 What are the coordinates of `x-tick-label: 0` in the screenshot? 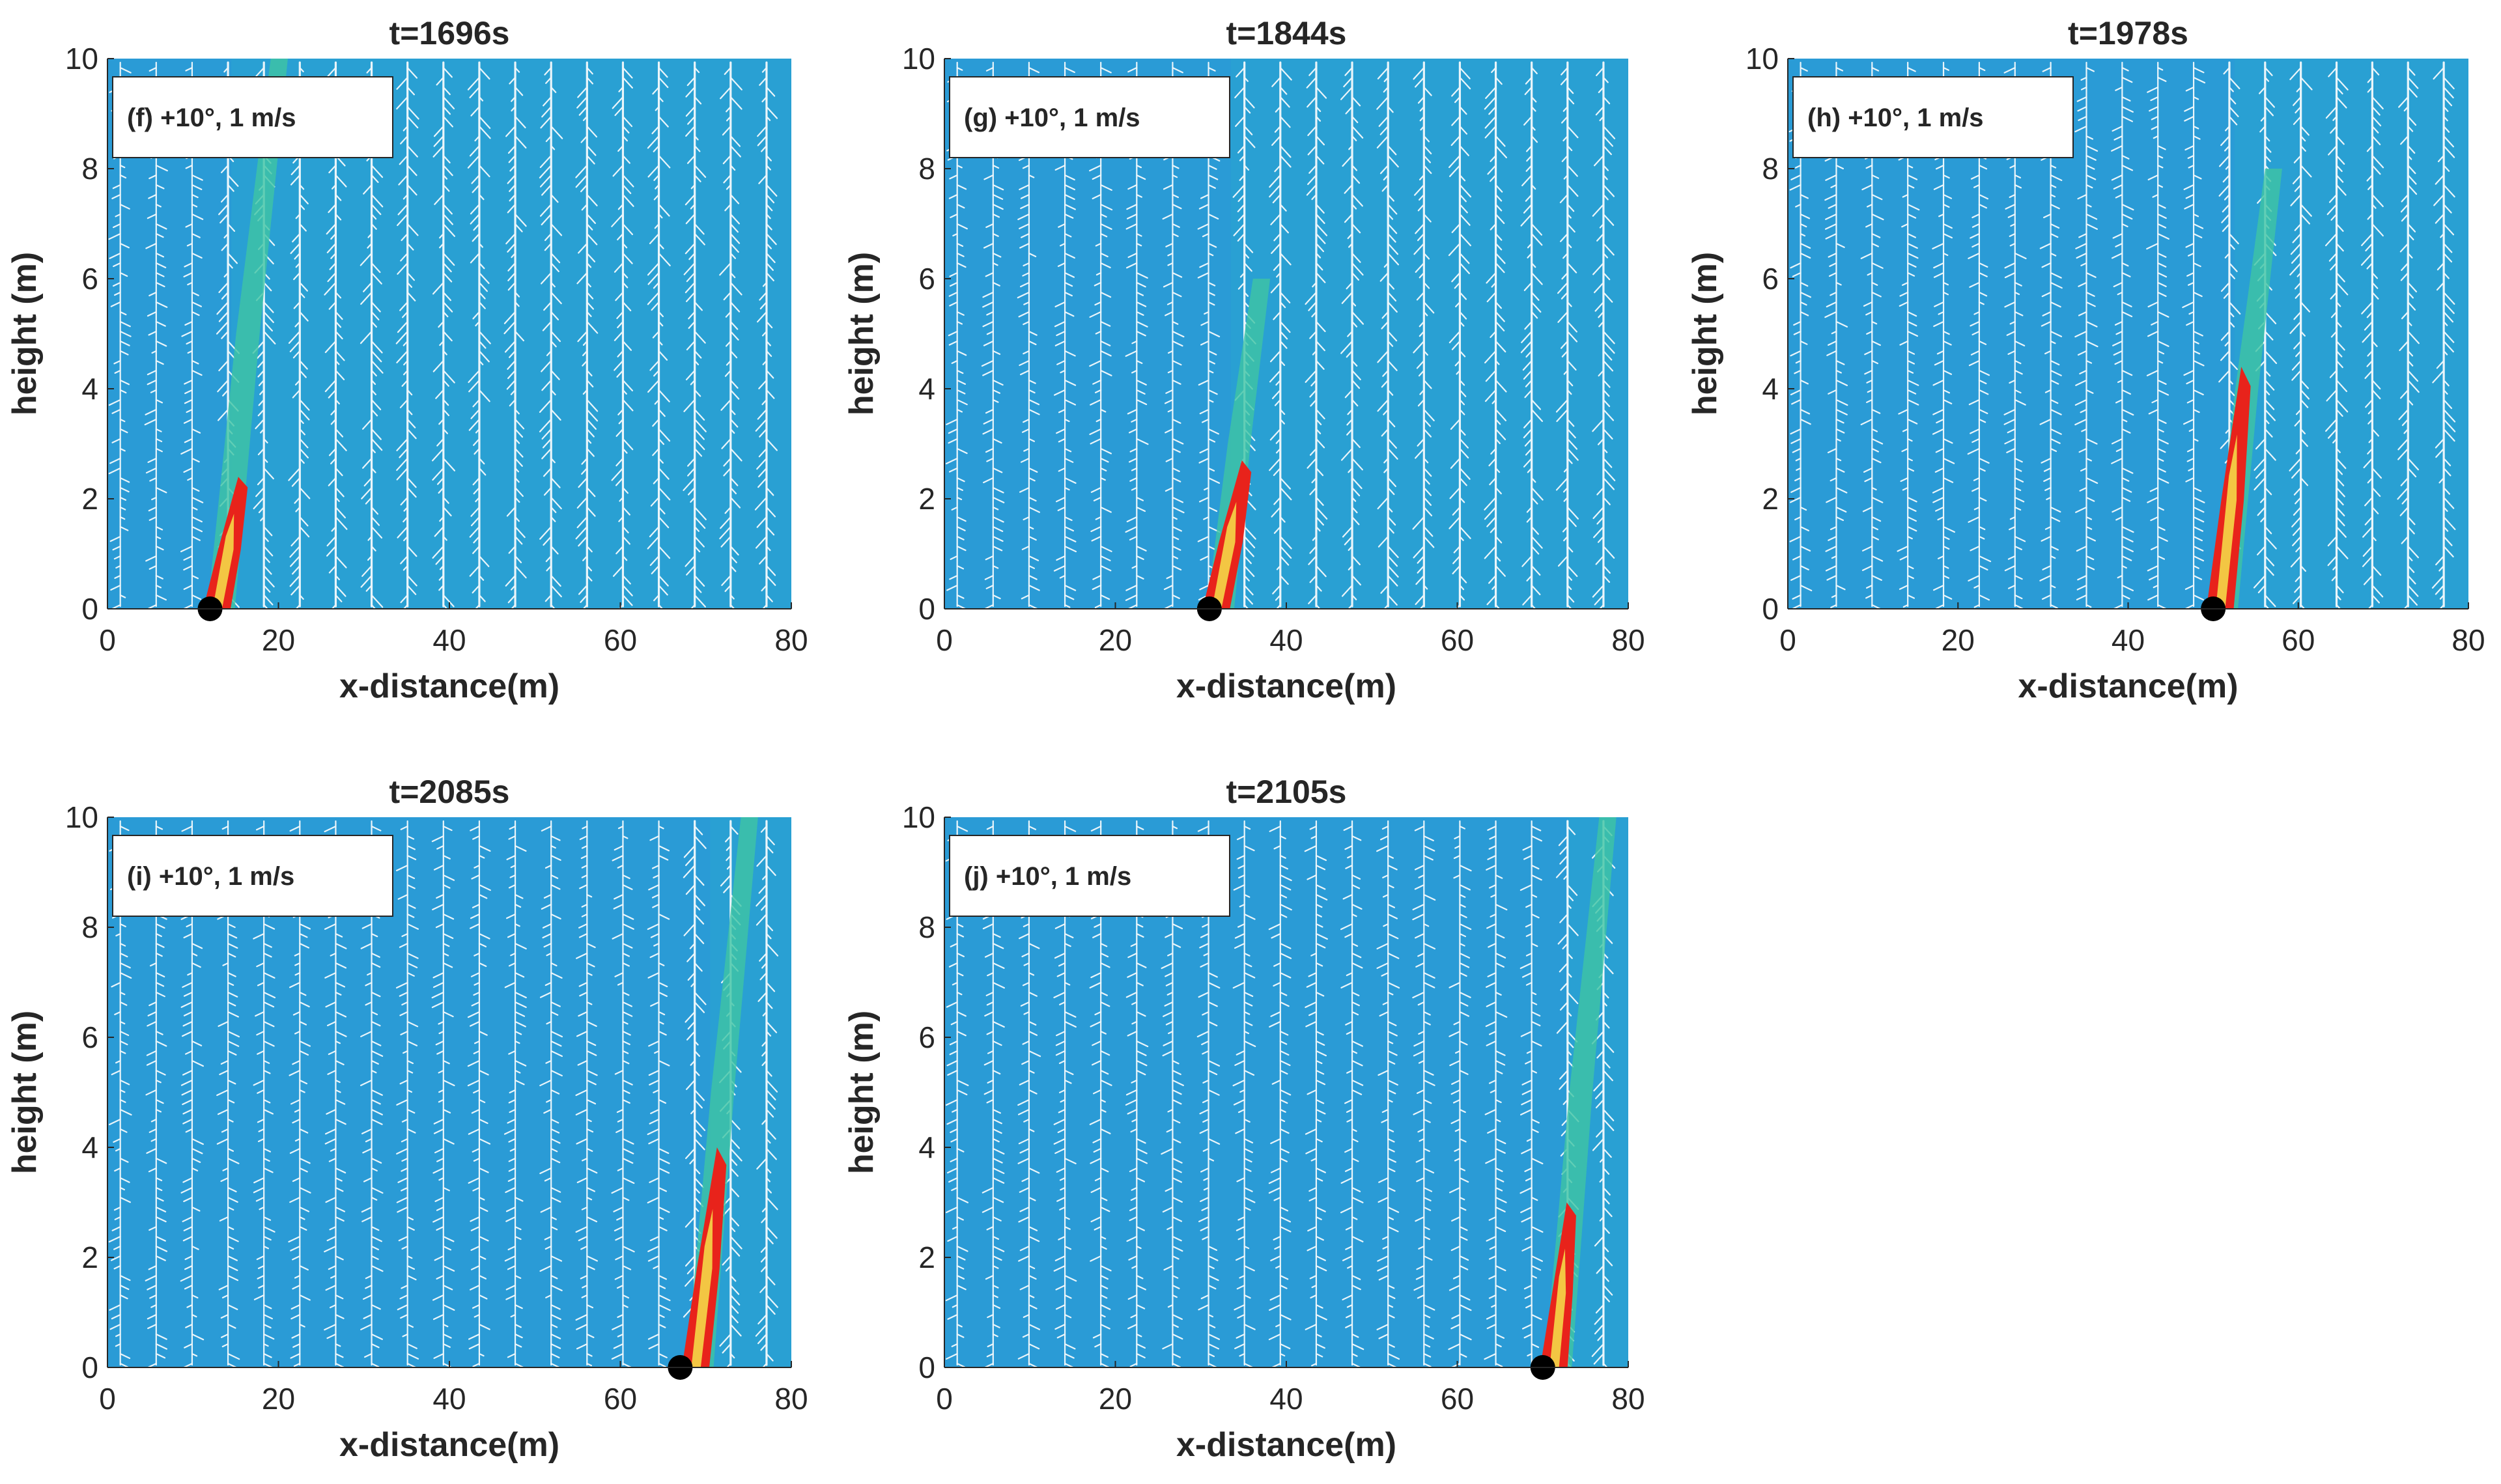 It's located at (944, 640).